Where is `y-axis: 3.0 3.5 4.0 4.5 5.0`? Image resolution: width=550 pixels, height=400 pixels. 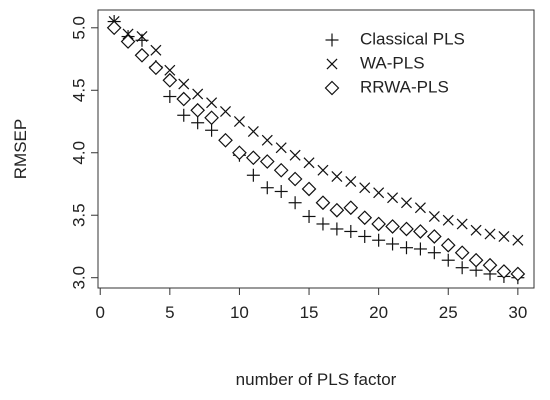
y-axis: 3.0 3.5 4.0 4.5 5.0 is located at coordinates (83, 153).